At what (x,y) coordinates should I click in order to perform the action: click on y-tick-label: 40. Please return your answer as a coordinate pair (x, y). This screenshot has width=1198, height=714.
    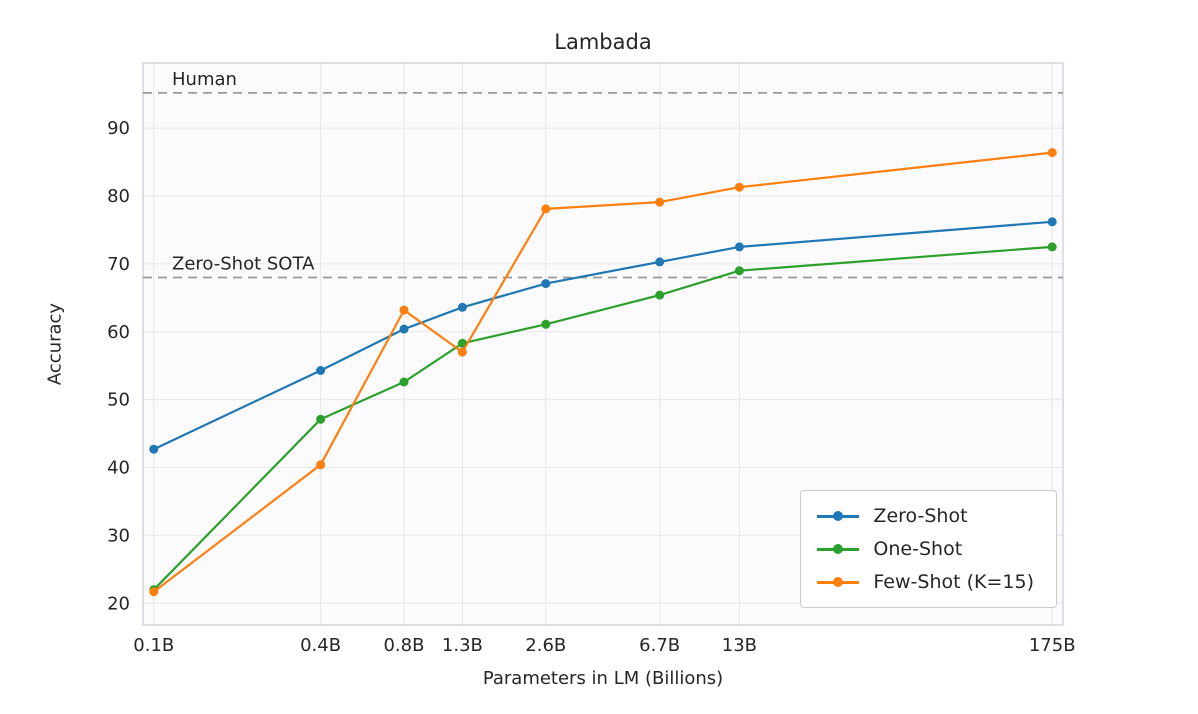
    Looking at the image, I should click on (118, 468).